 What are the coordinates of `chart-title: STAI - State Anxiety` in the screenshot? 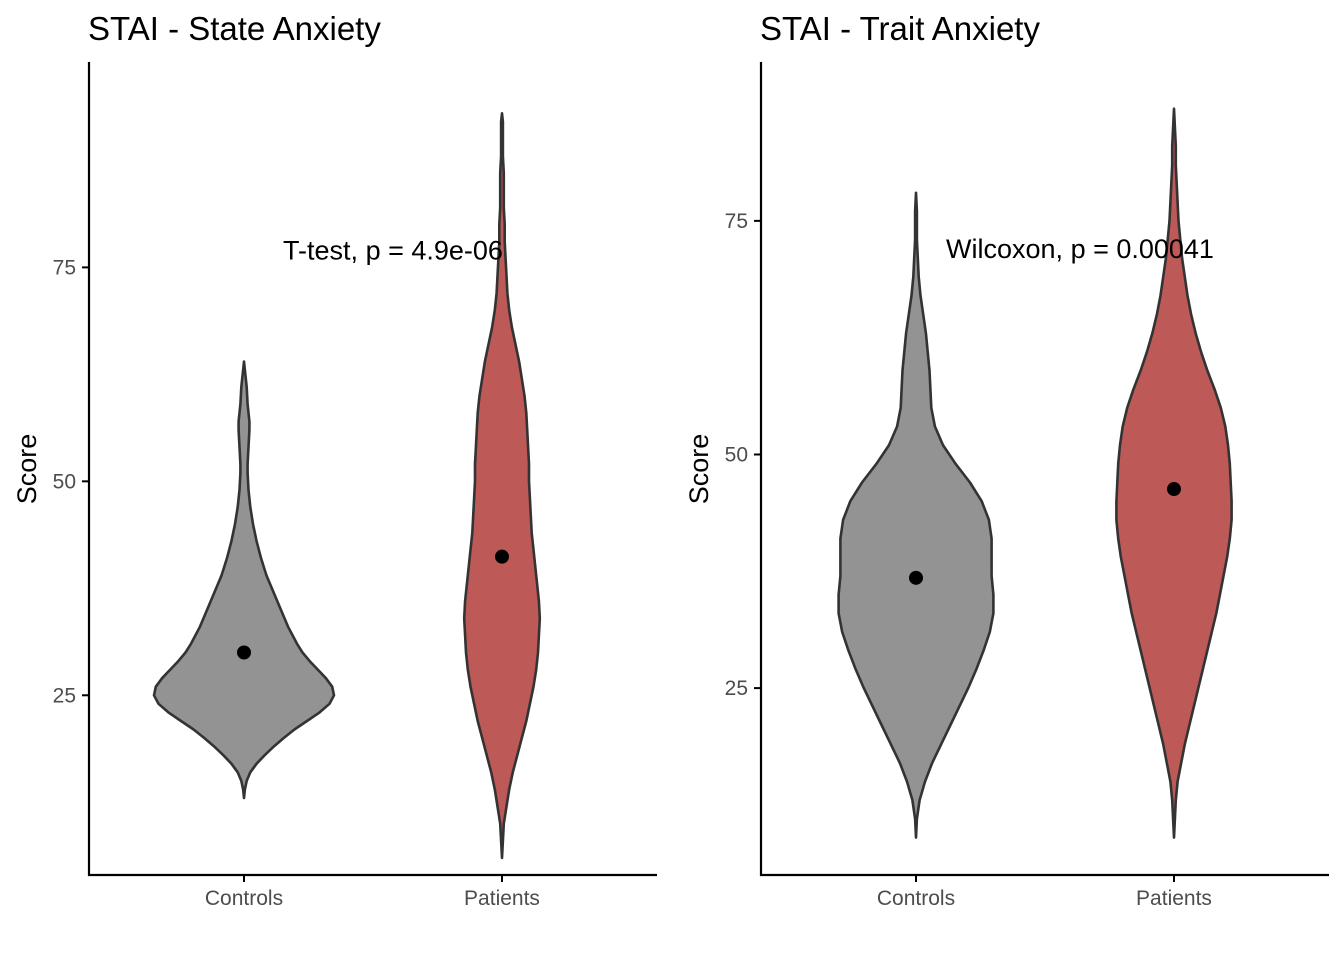 It's located at (234, 28).